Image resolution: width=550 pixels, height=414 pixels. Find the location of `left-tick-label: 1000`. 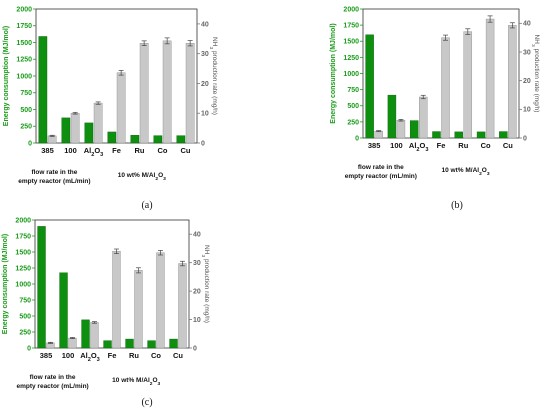

left-tick-label: 1000 is located at coordinates (351, 74).